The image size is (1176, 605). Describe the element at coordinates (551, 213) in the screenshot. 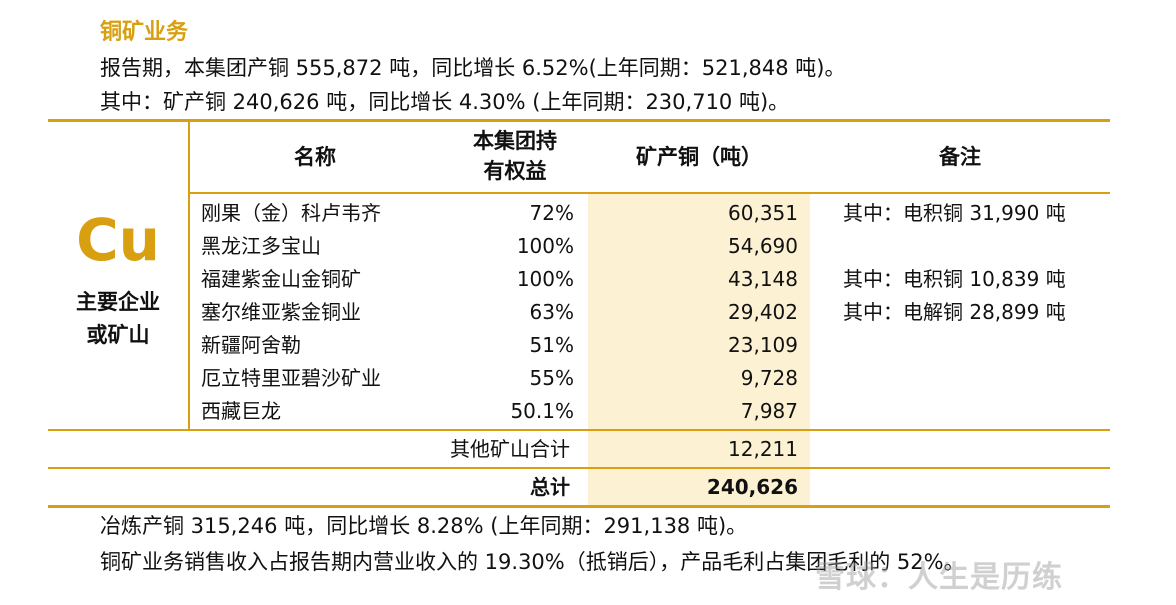

I see `row-equity: 72%` at that location.